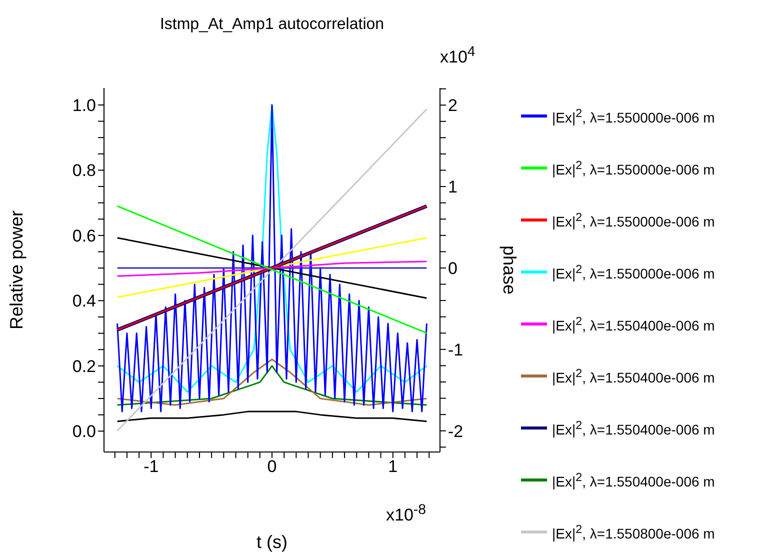  What do you see at coordinates (272, 466) in the screenshot?
I see `x-tick-label: 0` at bounding box center [272, 466].